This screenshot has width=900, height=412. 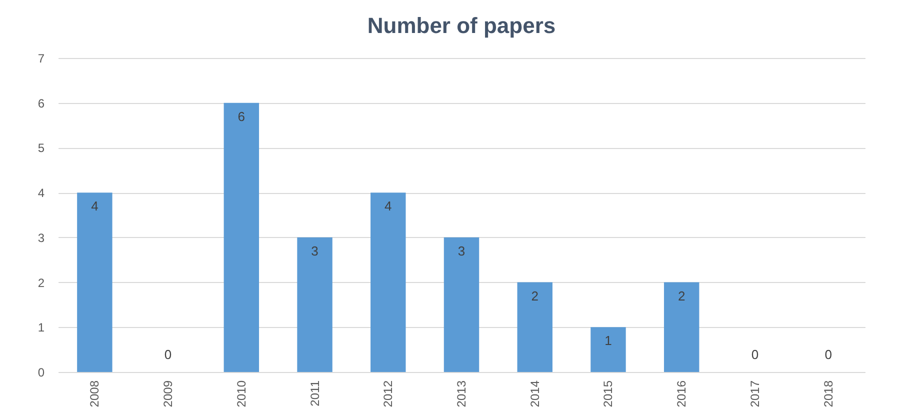 I want to click on x-tick-label: 2009, so click(x=168, y=394).